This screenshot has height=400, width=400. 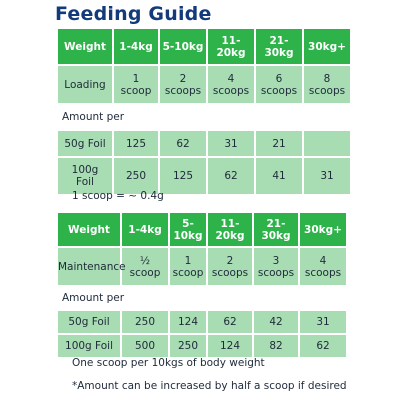 What do you see at coordinates (118, 196) in the screenshot?
I see `scoop-weight-note: 1 scoop = ~ 0.4g` at bounding box center [118, 196].